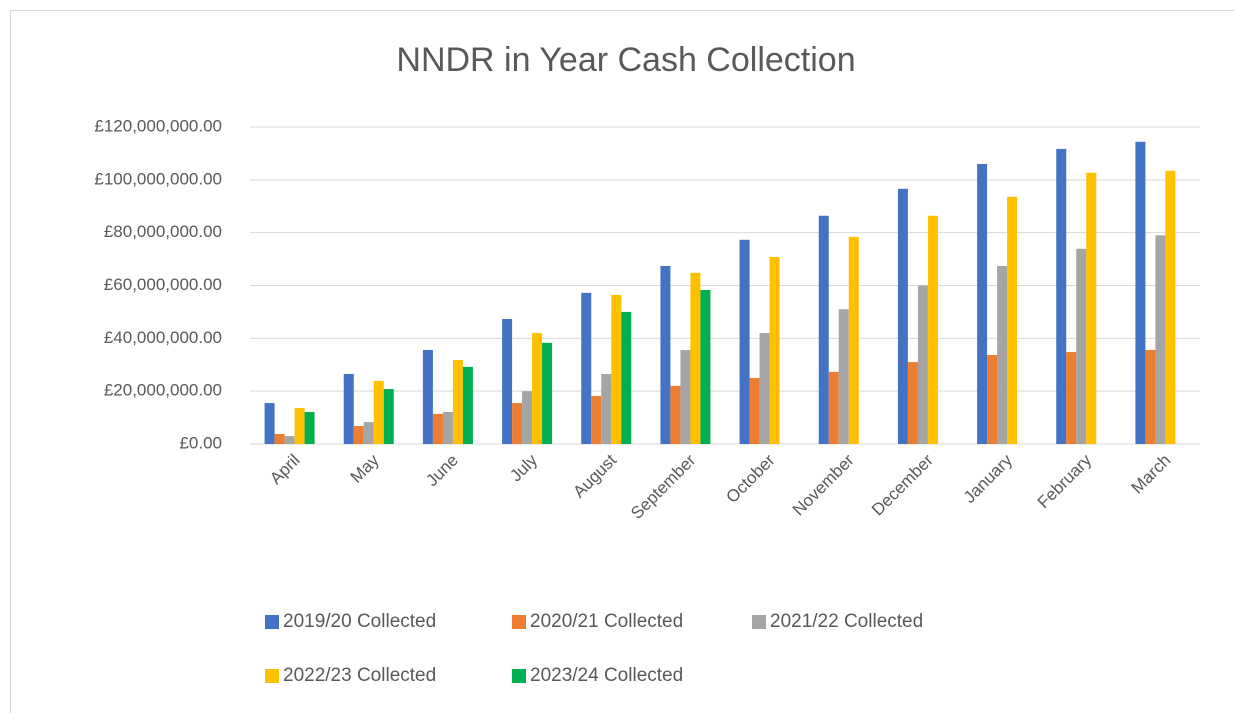 The height and width of the screenshot is (713, 1234). What do you see at coordinates (365, 468) in the screenshot?
I see `x-tick-label: May` at bounding box center [365, 468].